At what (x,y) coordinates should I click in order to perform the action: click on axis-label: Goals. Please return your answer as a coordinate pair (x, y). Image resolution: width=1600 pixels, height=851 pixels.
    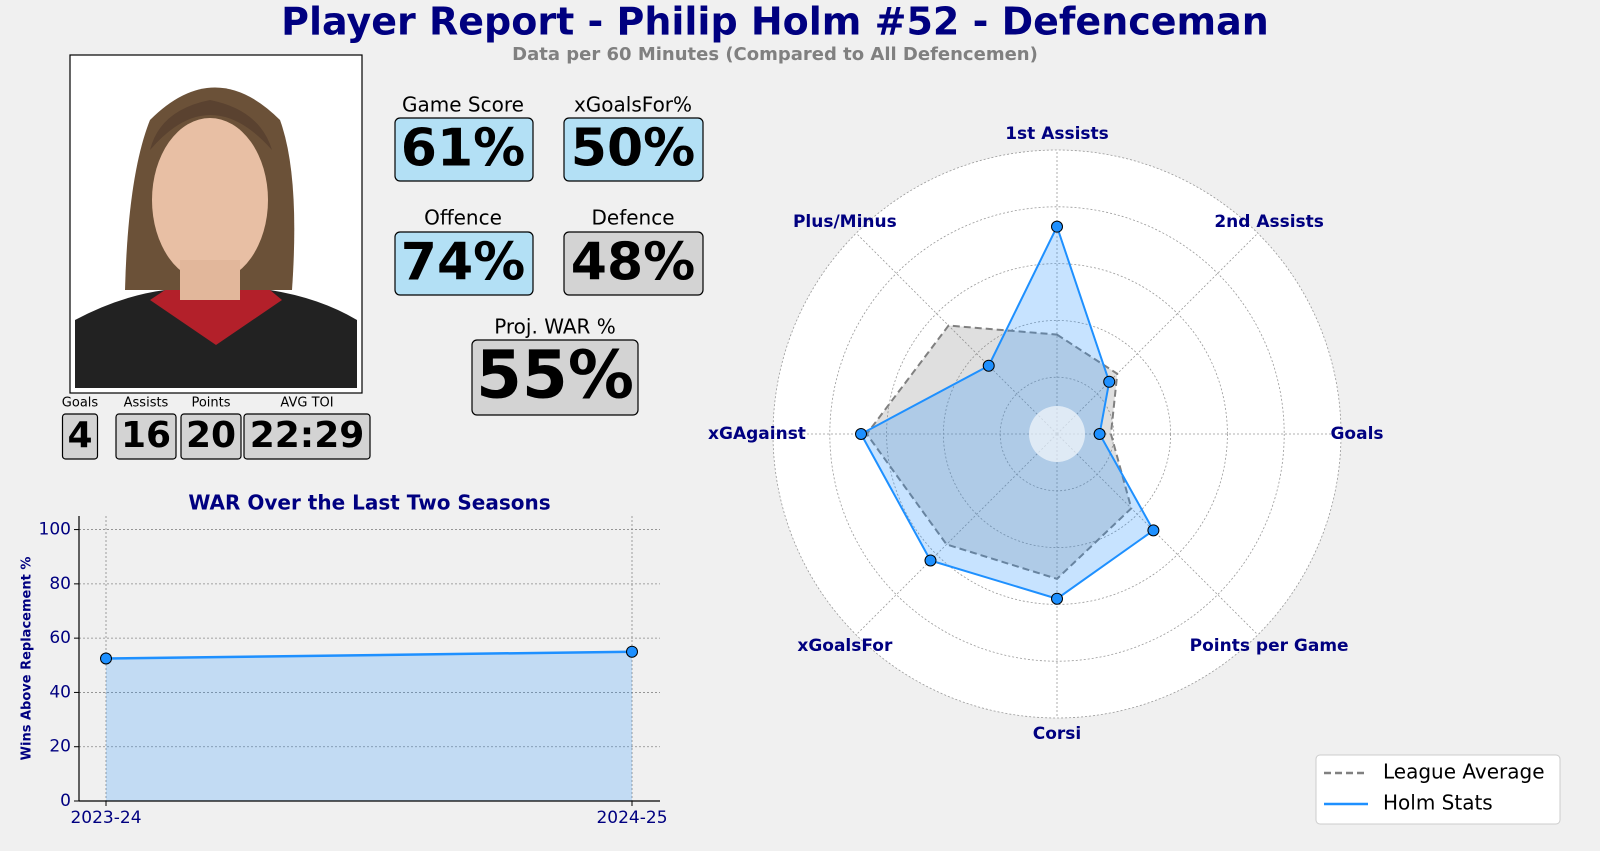
    Looking at the image, I should click on (1356, 434).